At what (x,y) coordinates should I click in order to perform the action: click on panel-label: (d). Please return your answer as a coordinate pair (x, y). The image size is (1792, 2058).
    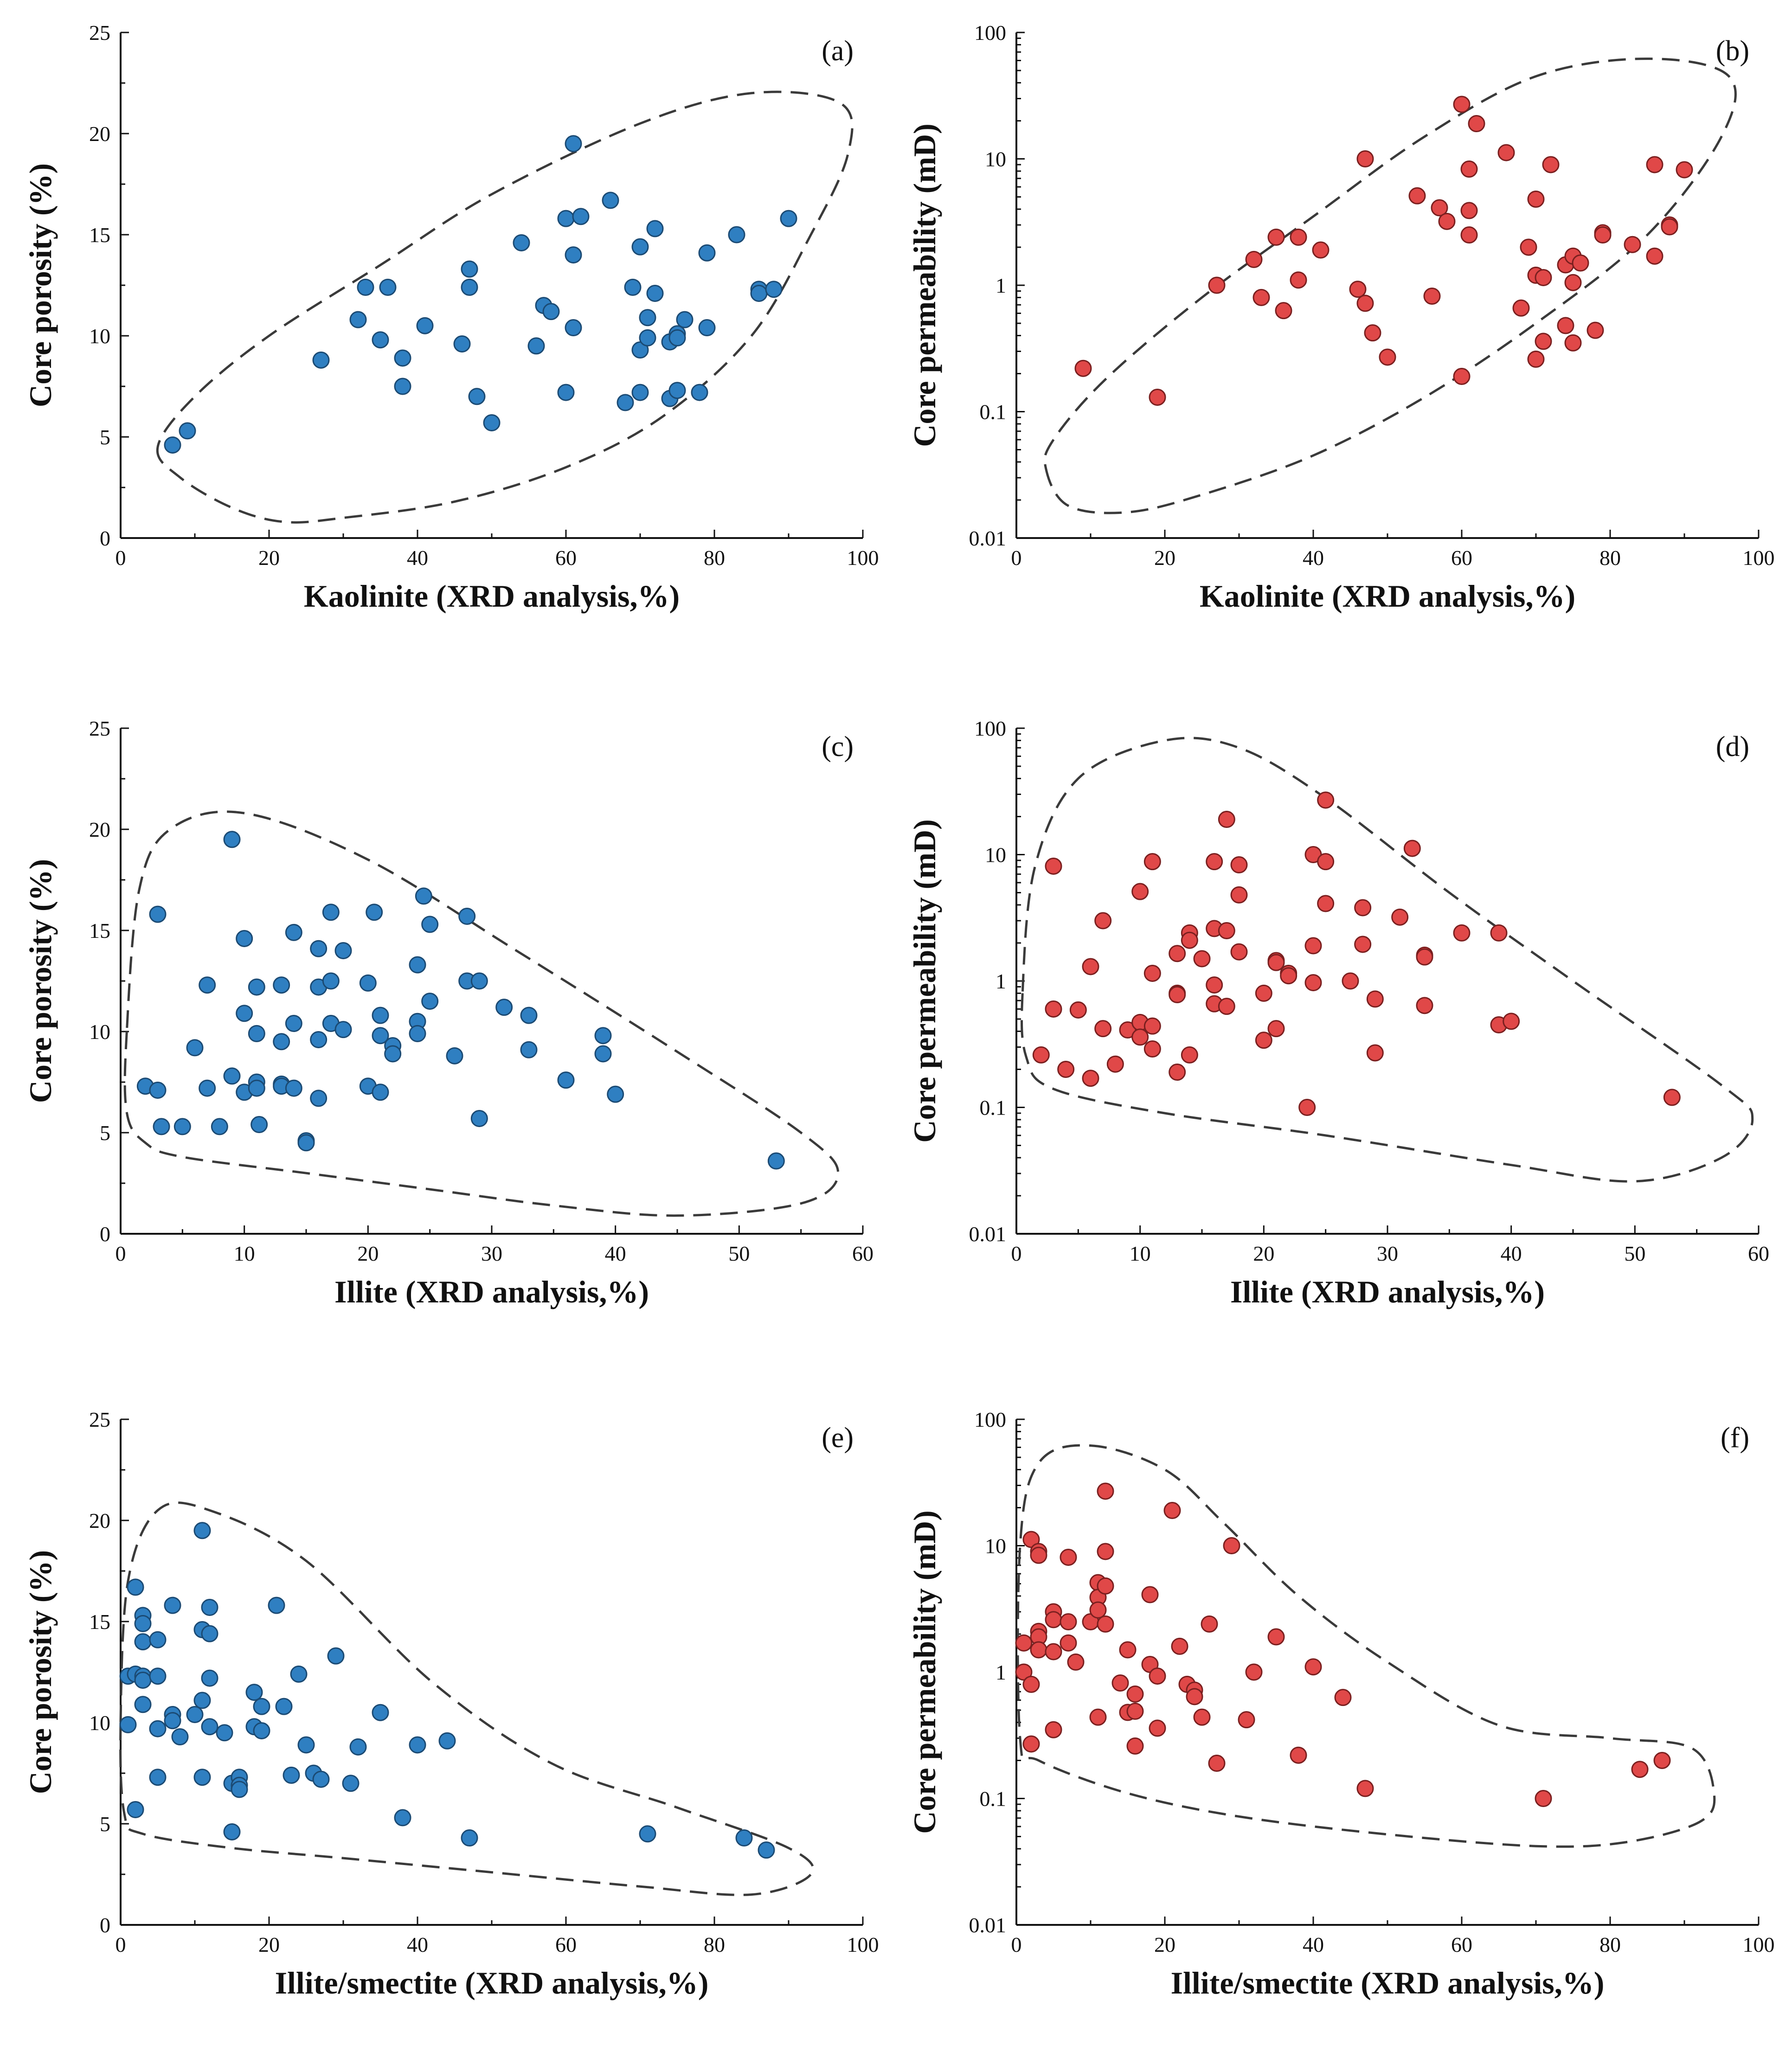
    Looking at the image, I should click on (1732, 747).